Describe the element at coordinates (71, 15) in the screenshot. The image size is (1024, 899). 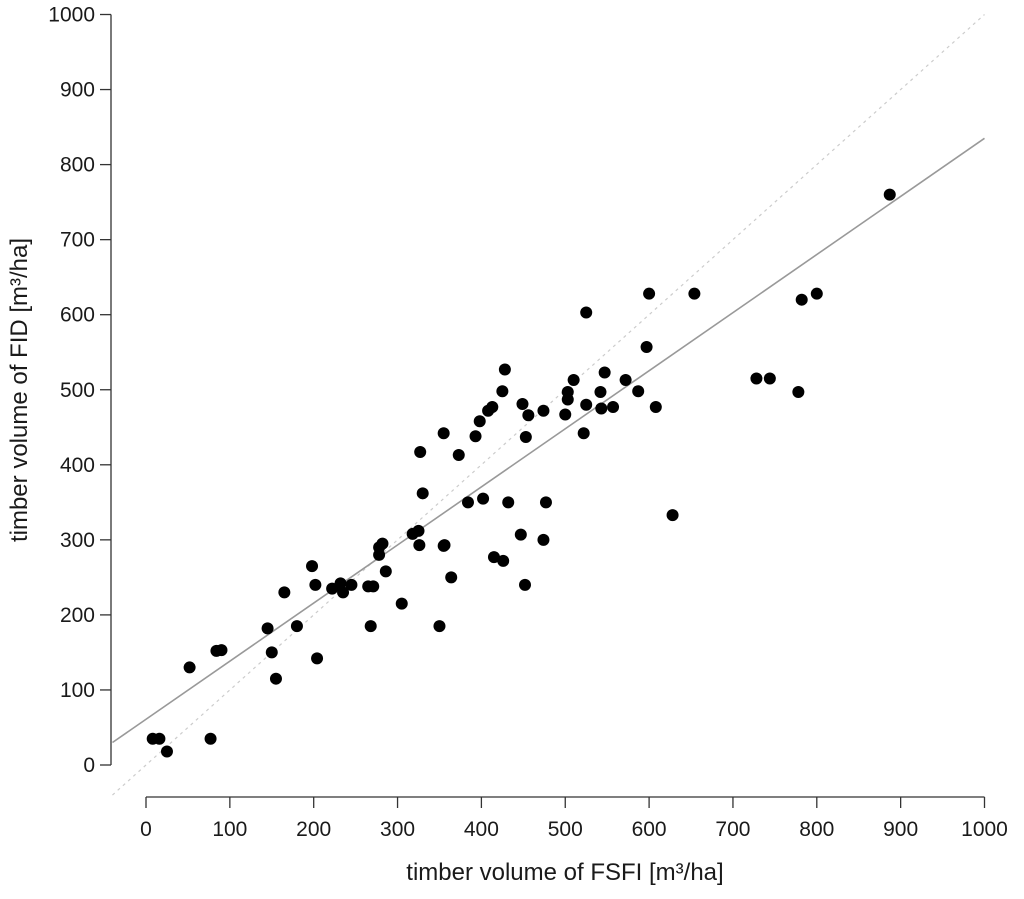
I see `y-tick-label: 1000` at that location.